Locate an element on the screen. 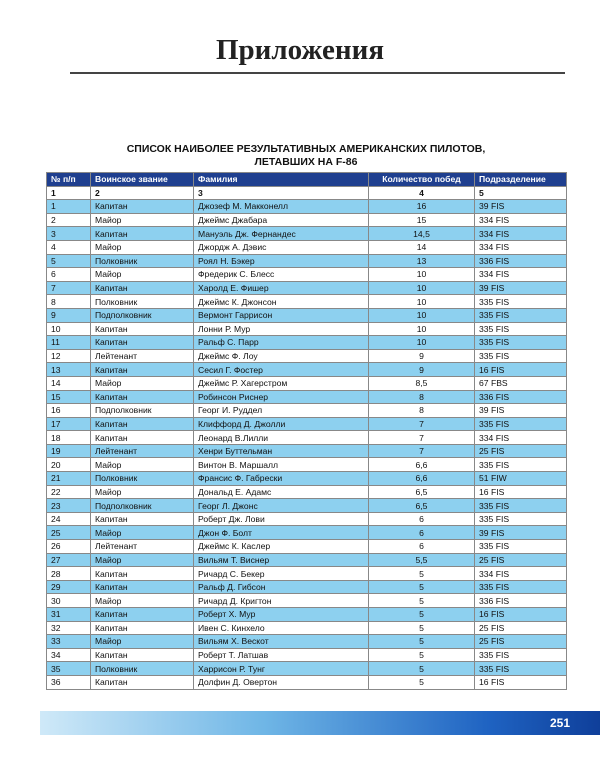  table-cell: Джозеф М. Макконелл is located at coordinates (281, 206).